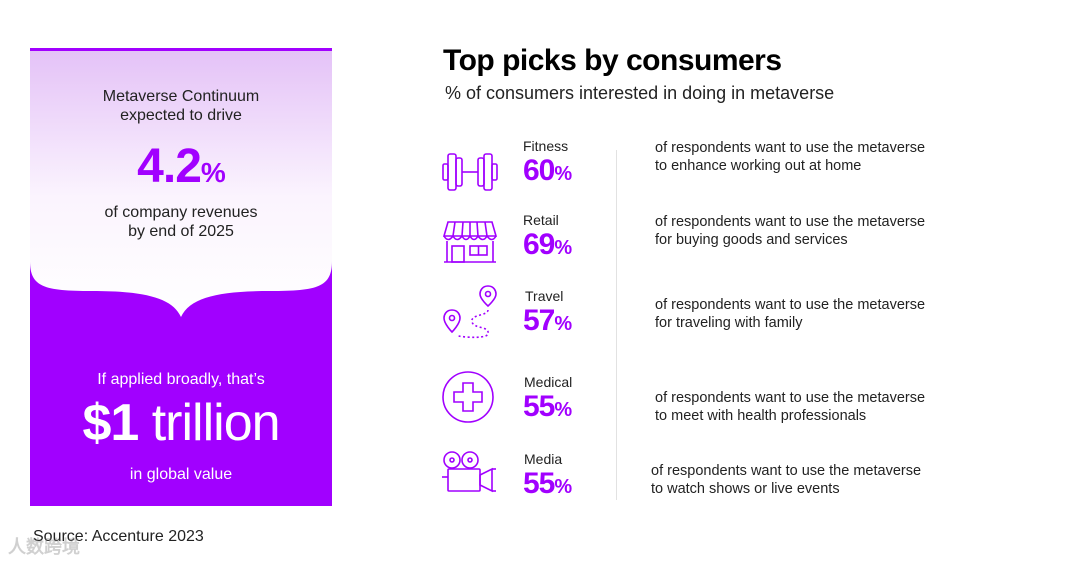 The width and height of the screenshot is (1080, 565). Describe the element at coordinates (181, 106) in the screenshot. I see `revenue-intro-text: Metaverse Continuum expected to drive` at that location.